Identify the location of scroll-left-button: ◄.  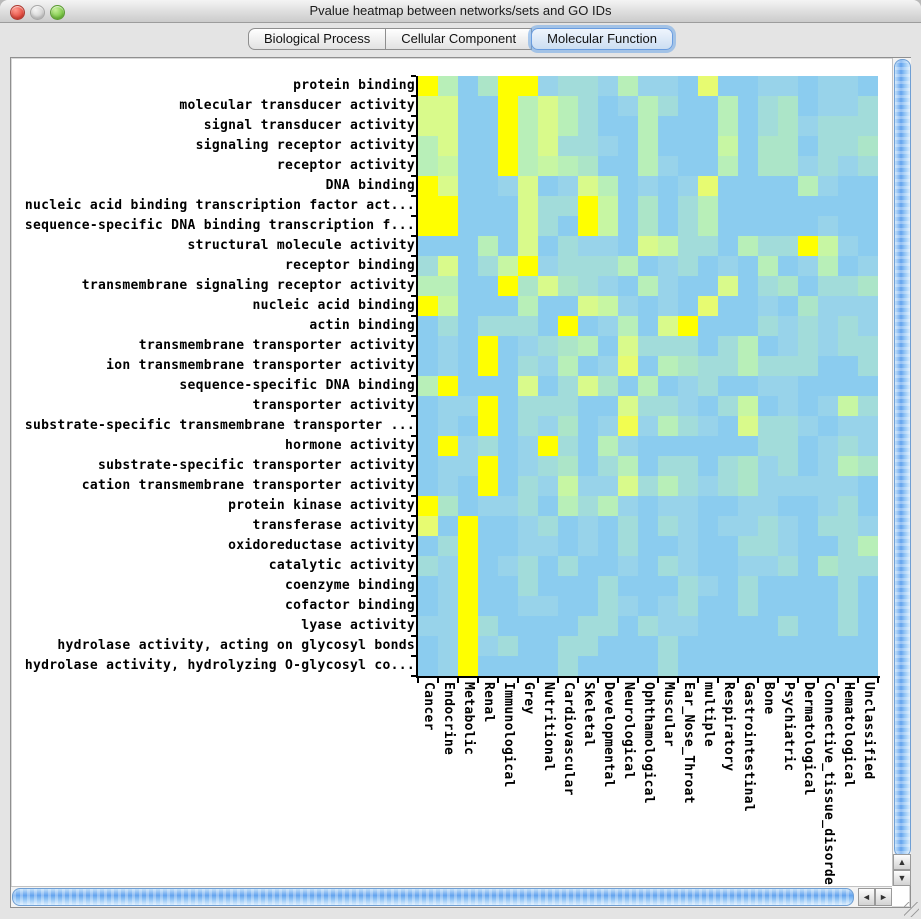
(866, 897).